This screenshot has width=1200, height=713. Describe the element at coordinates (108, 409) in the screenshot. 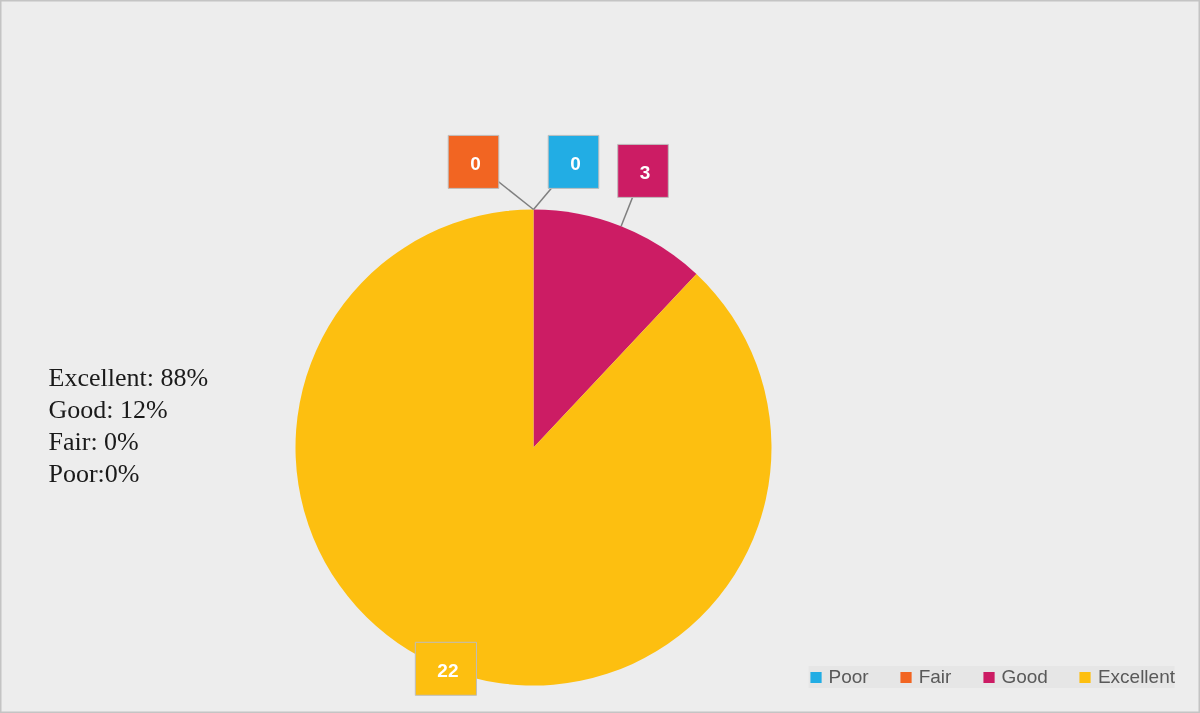

I see `text: Good: 12%` at that location.